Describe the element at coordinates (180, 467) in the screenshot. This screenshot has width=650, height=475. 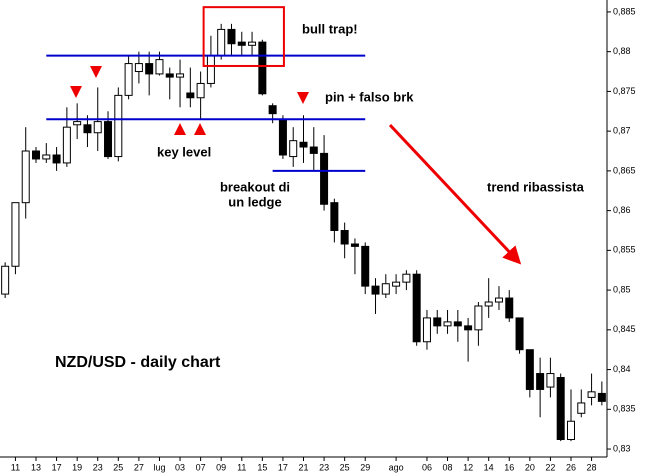
I see `x-tick-label: 03` at that location.